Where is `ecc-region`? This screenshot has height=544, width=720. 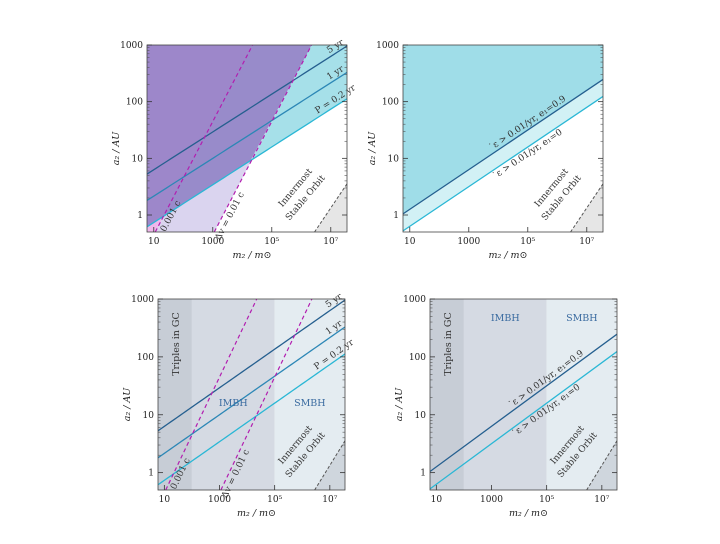
ecc-region is located at coordinates (503, 129).